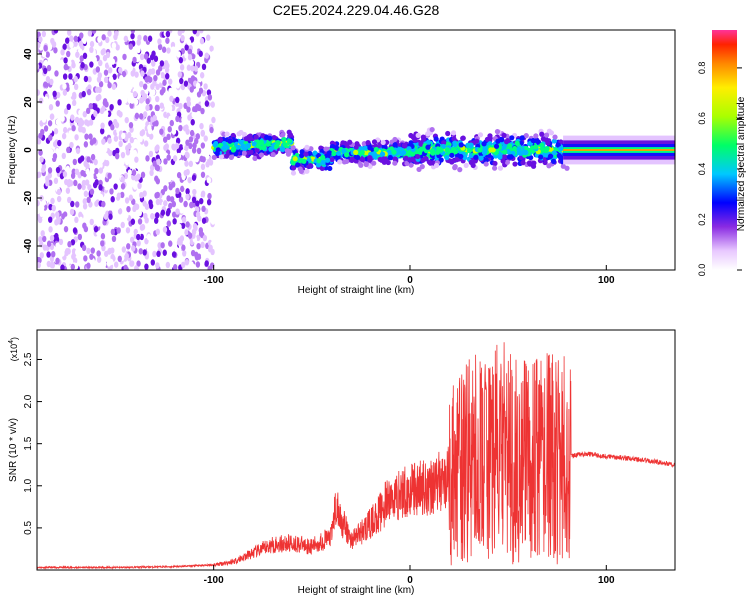 The image size is (750, 605). I want to click on colorbar-gradient, so click(724, 150).